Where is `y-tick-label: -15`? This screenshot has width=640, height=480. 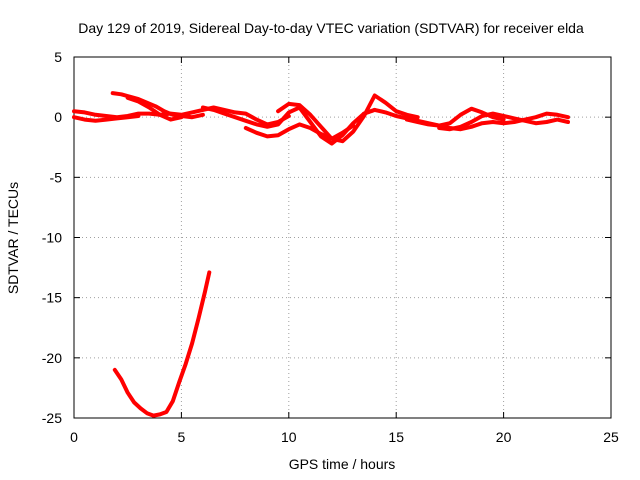 y-tick-label: -15 is located at coordinates (52, 298).